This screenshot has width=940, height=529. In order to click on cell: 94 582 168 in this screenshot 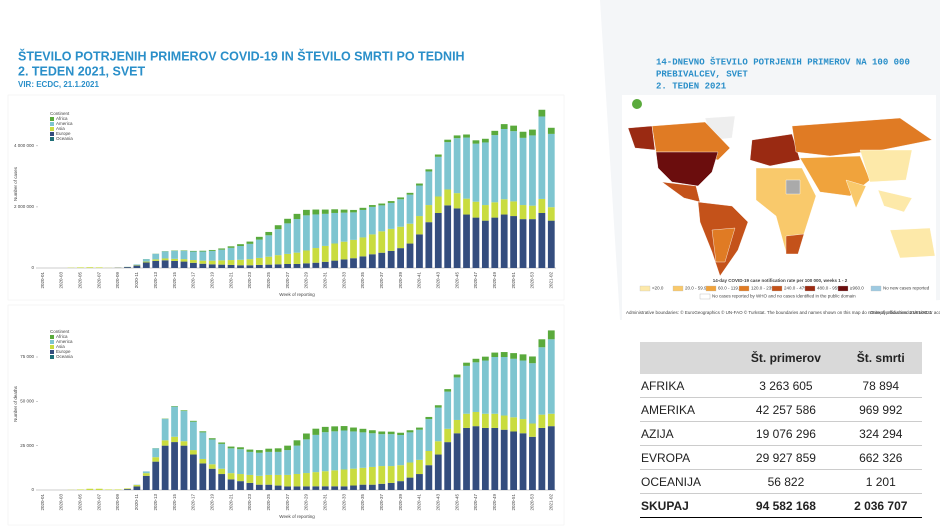, I will do `click(786, 505)`.